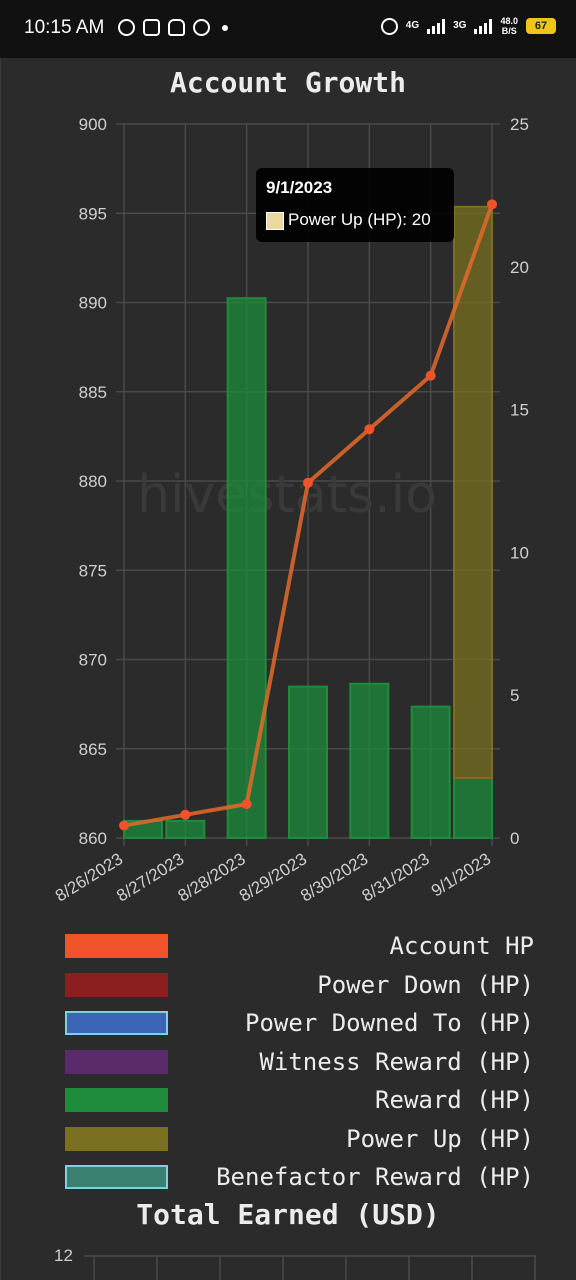 This screenshot has height=1280, width=576. I want to click on instagram-icon, so click(151, 27).